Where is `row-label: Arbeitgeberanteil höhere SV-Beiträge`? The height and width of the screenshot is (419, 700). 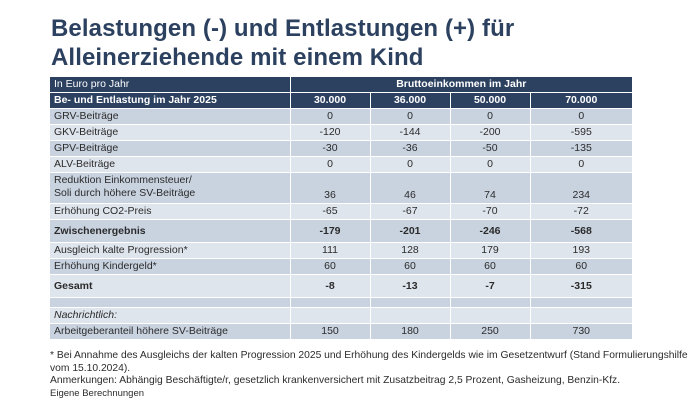
row-label: Arbeitgeberanteil höhere SV-Beiträge is located at coordinates (170, 331).